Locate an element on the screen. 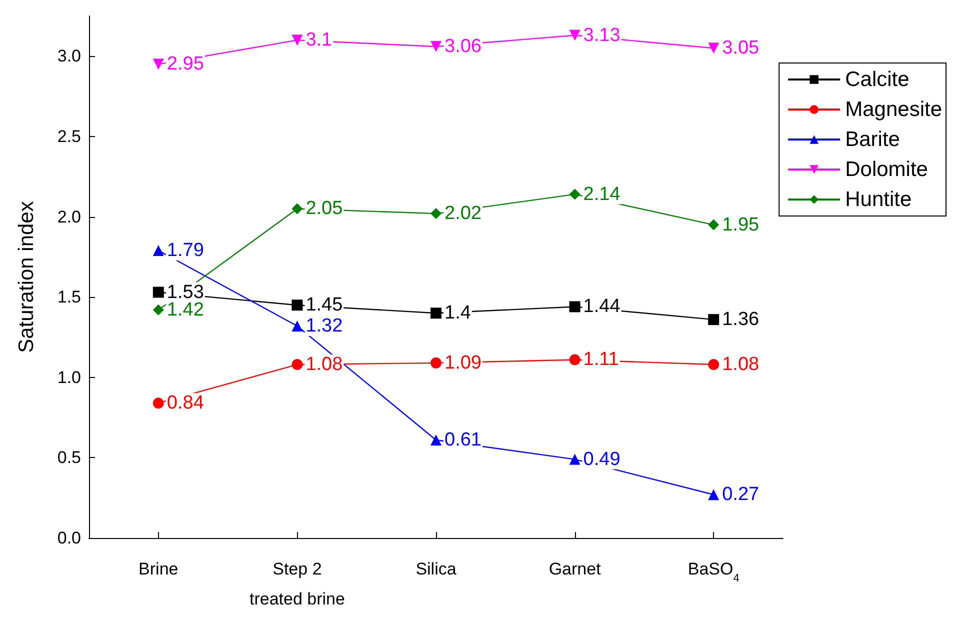 The image size is (955, 624). data-label: 1.42 is located at coordinates (185, 309).